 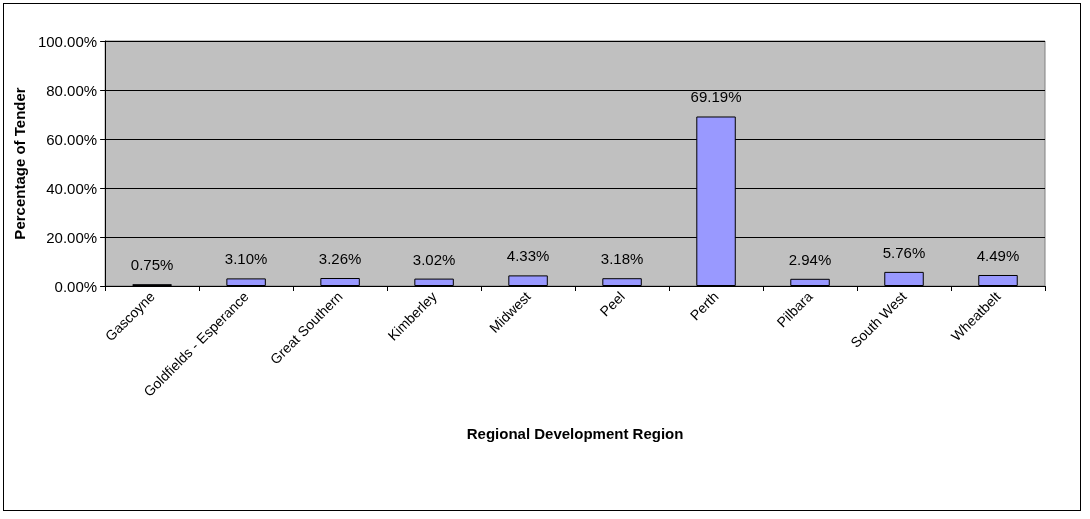 What do you see at coordinates (904, 252) in the screenshot?
I see `data-label: 5.76%` at bounding box center [904, 252].